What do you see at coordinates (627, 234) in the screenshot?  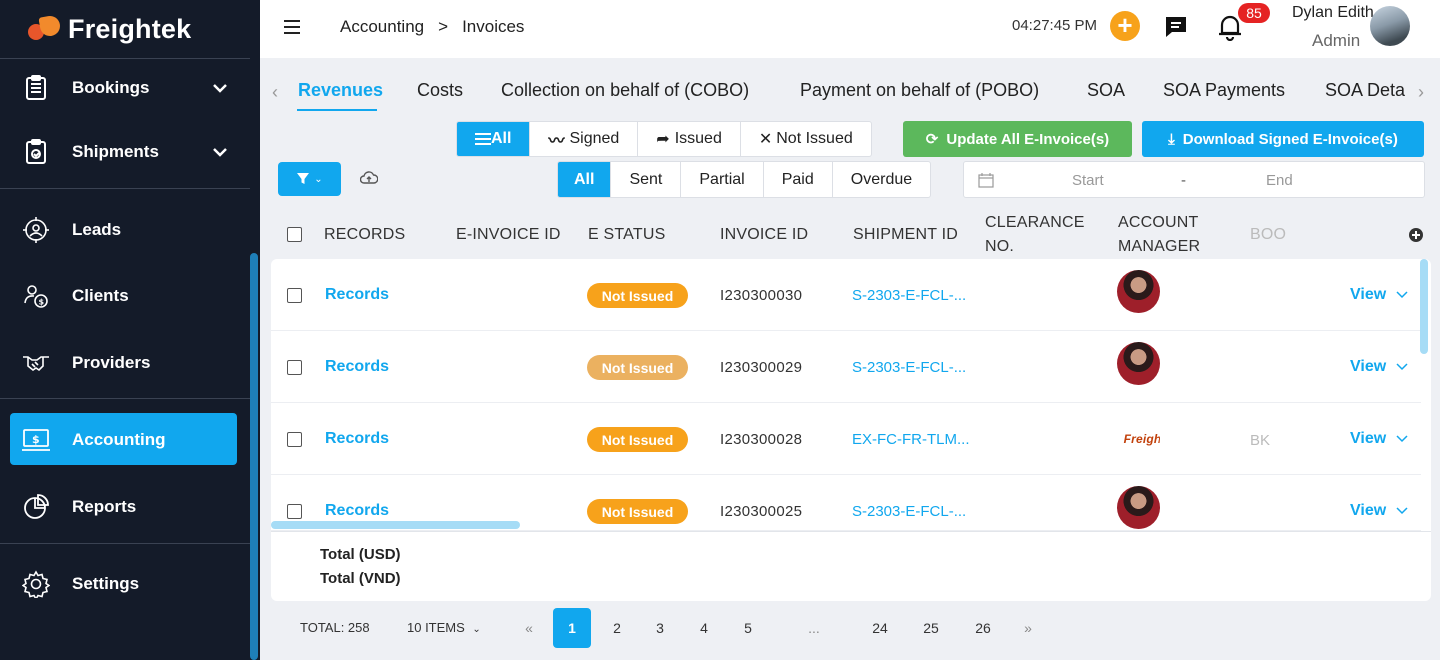 I see `column-header-e-status: E STATUS` at bounding box center [627, 234].